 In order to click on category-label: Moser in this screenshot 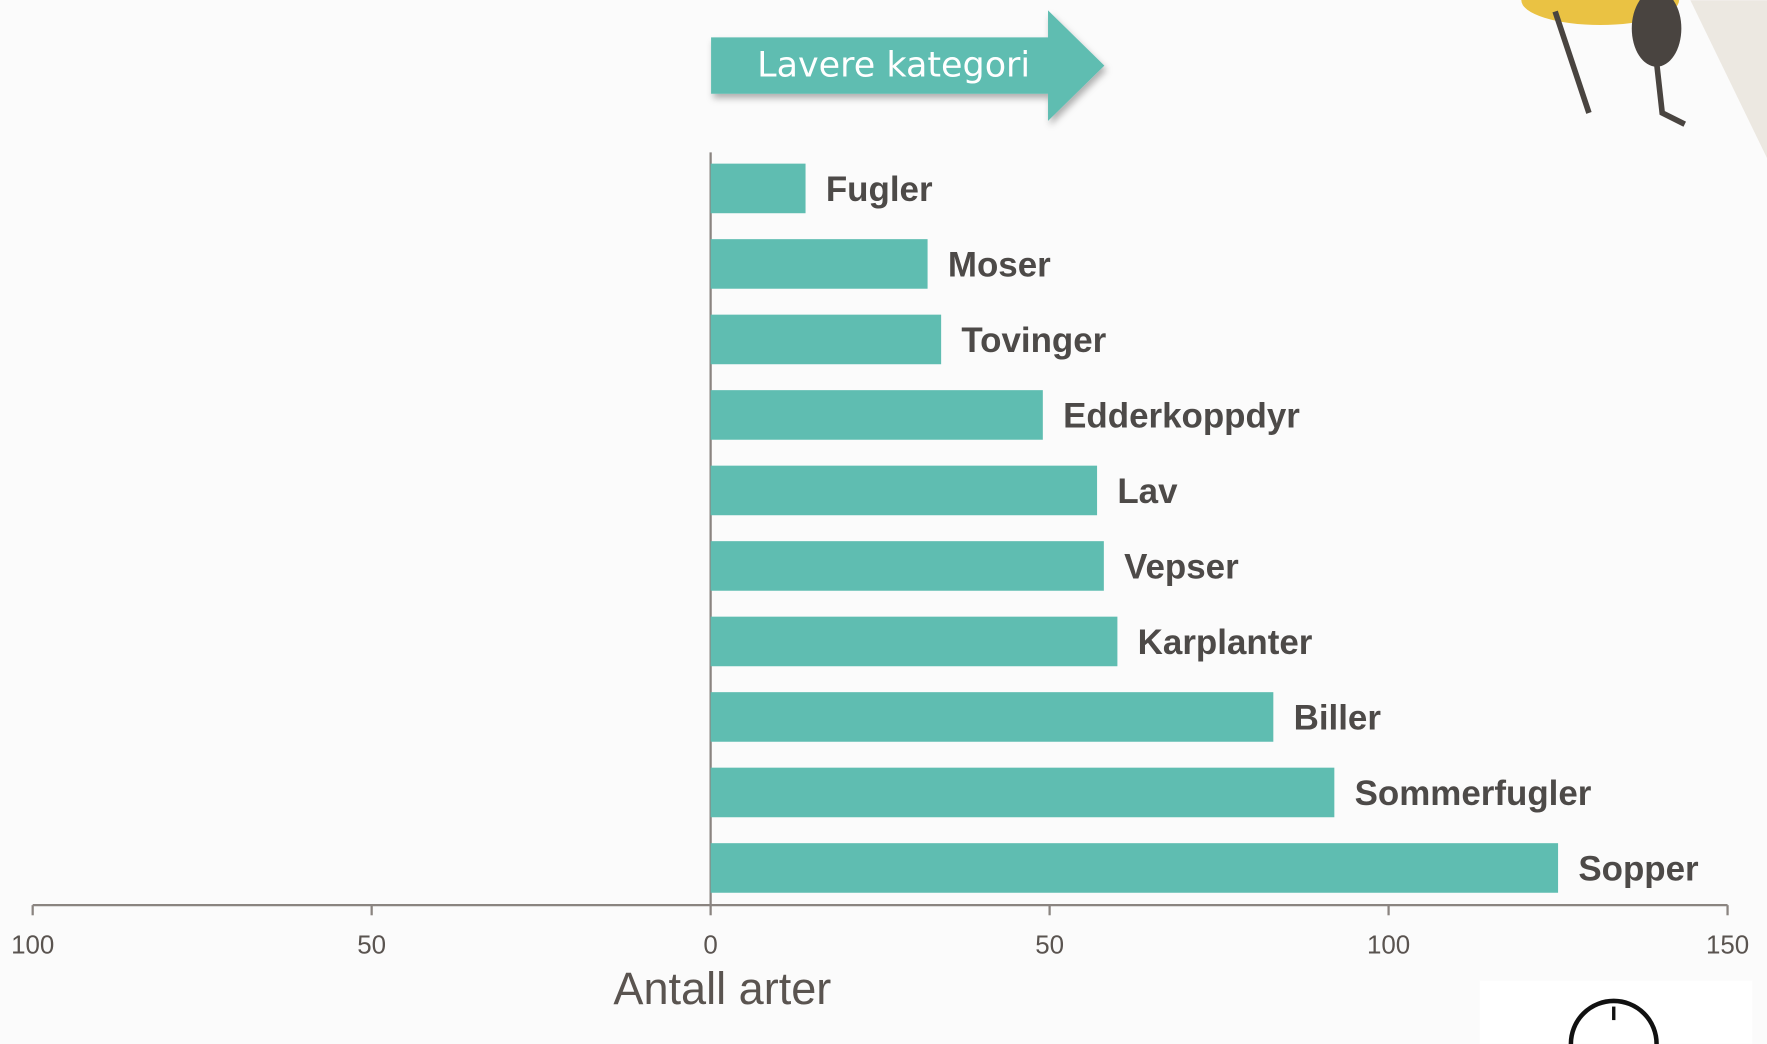, I will do `click(999, 265)`.